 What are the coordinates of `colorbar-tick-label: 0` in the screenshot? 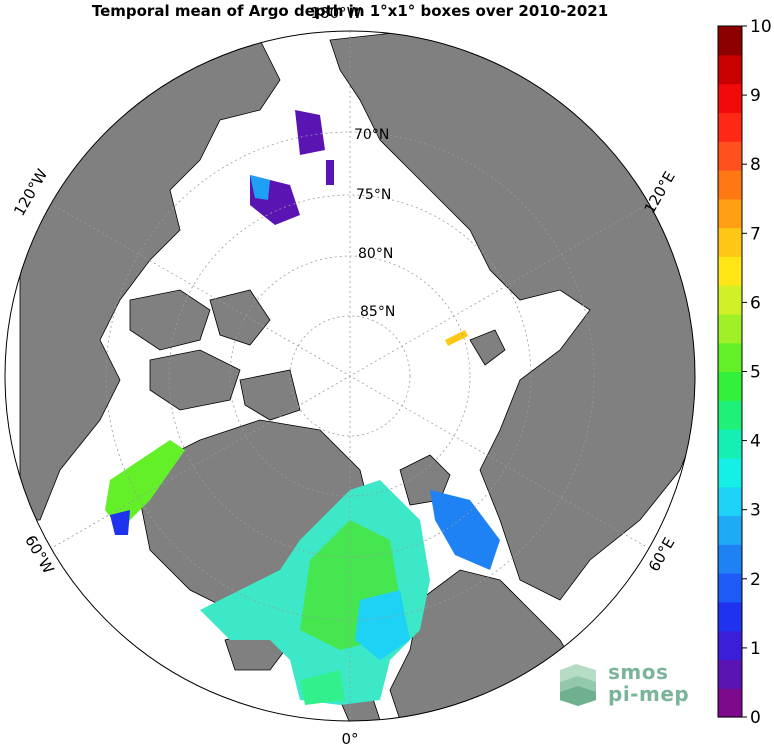 It's located at (755, 718).